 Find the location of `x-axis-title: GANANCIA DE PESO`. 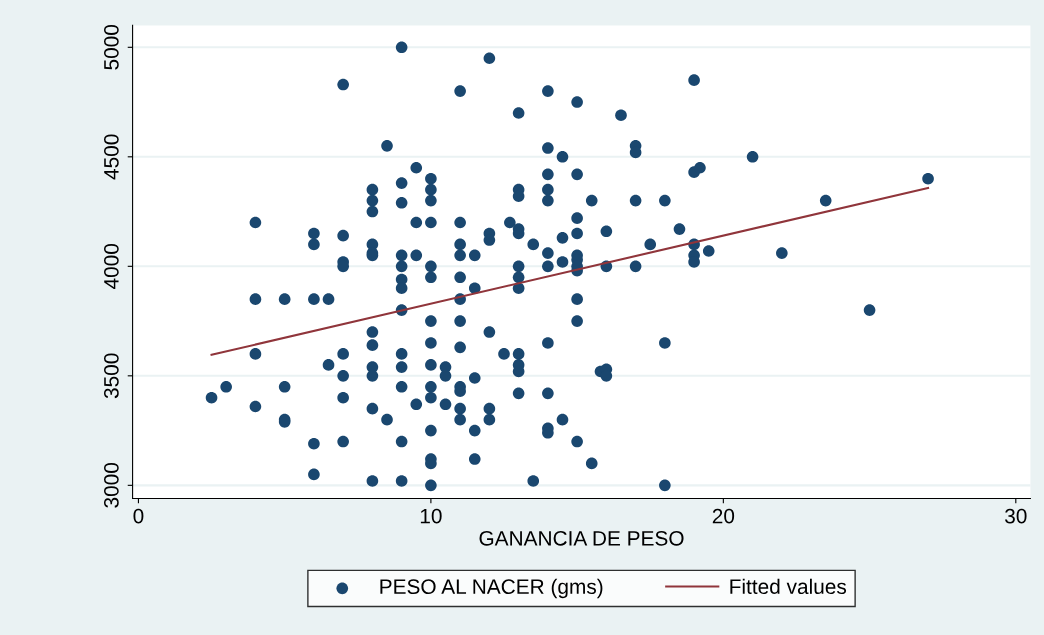

x-axis-title: GANANCIA DE PESO is located at coordinates (581, 538).